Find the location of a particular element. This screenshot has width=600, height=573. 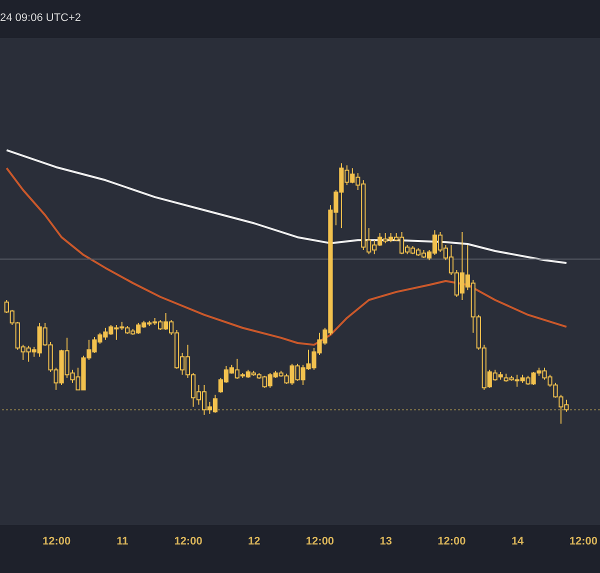

x-tick-label: 14 is located at coordinates (518, 542).